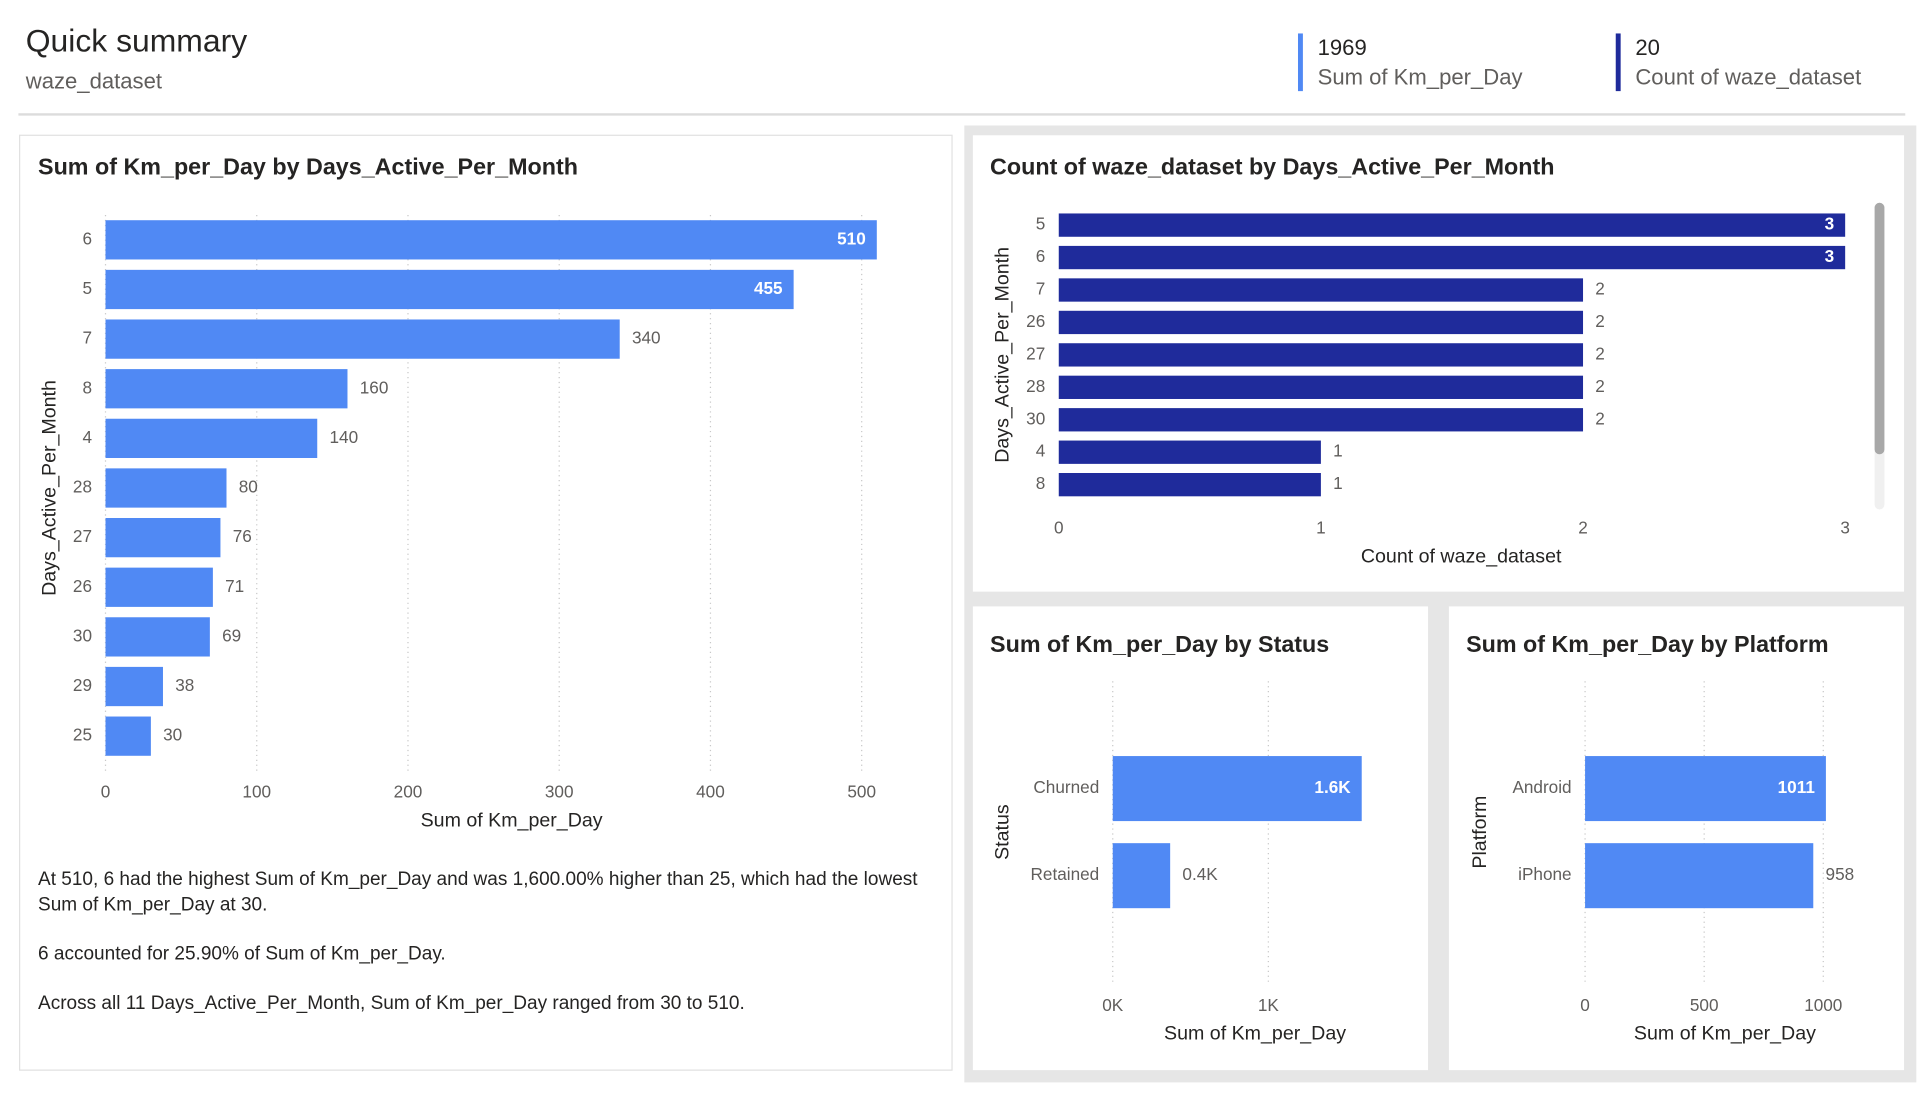  What do you see at coordinates (1840, 874) in the screenshot?
I see `data-label: 958` at bounding box center [1840, 874].